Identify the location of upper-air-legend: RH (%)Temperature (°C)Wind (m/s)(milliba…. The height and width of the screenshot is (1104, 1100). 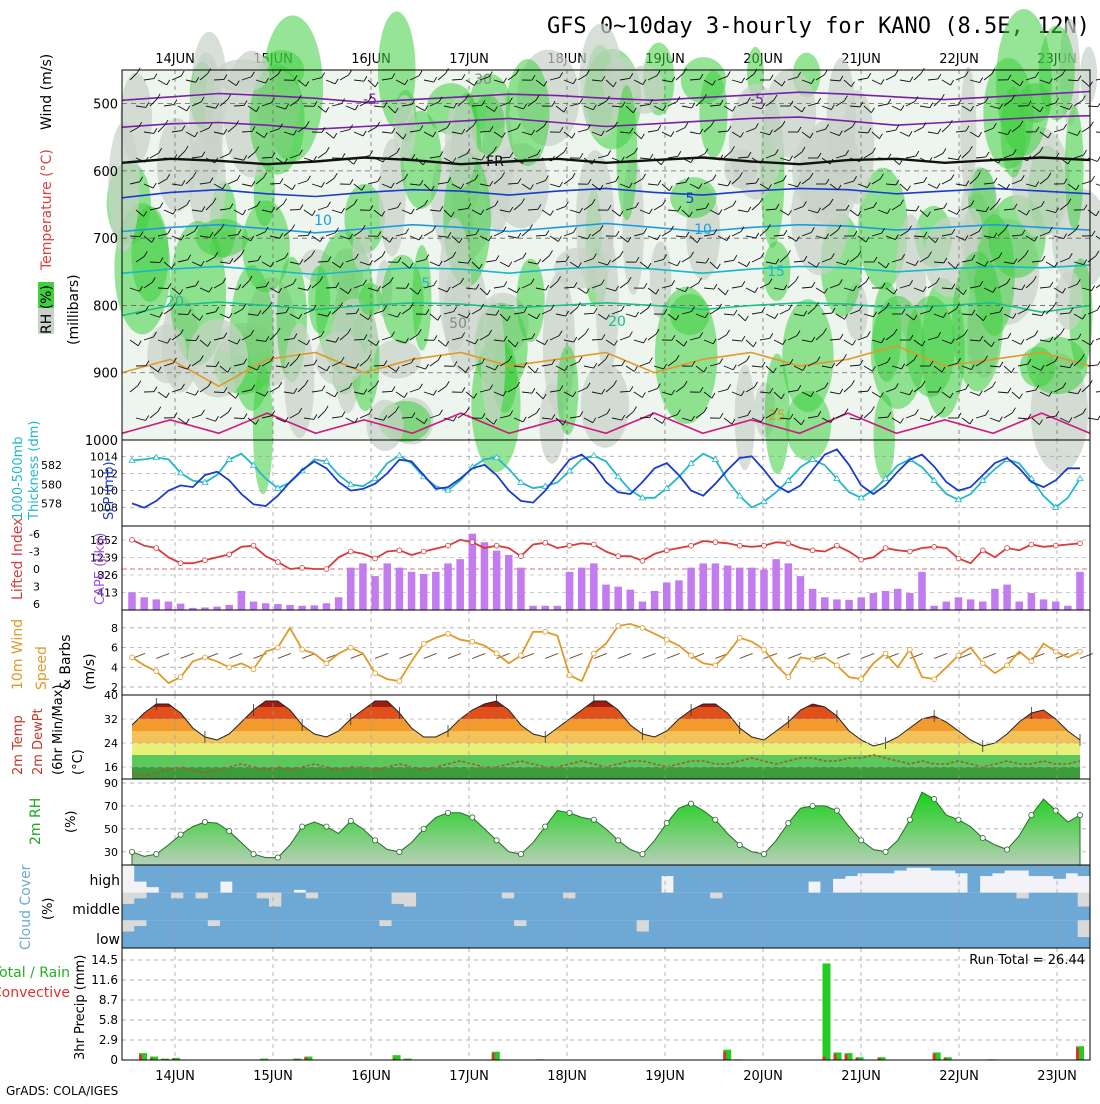
(60, 199).